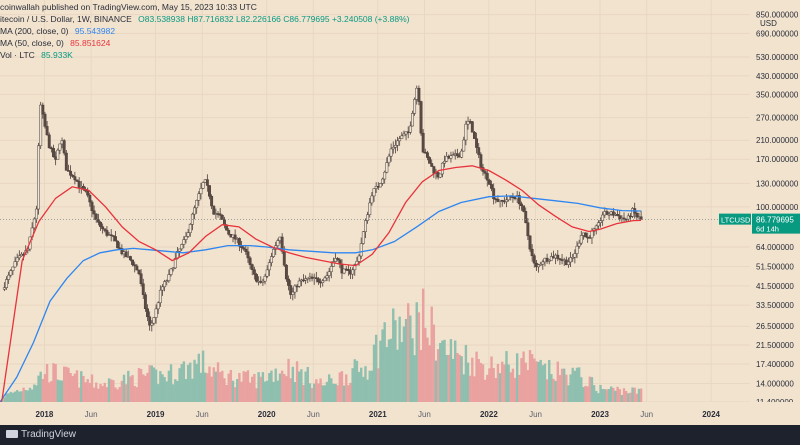  I want to click on price-tick-label: 33.500000, so click(775, 305).